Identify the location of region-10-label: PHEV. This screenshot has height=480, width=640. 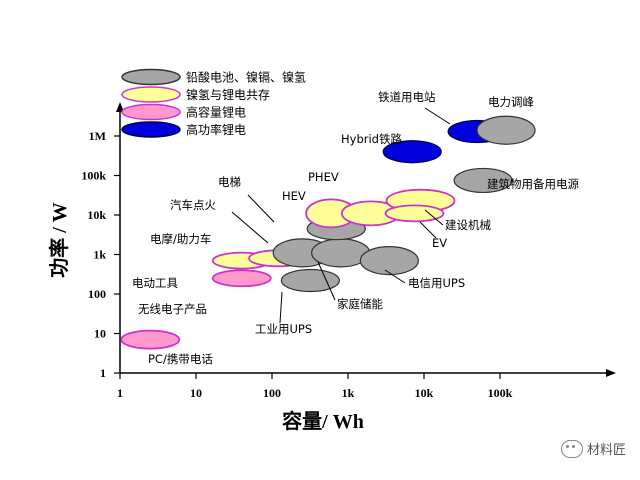
(323, 177).